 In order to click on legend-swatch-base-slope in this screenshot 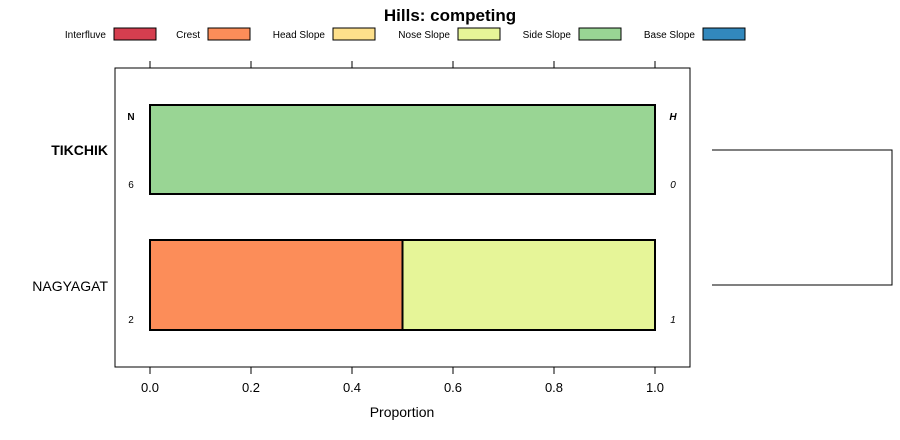, I will do `click(724, 34)`.